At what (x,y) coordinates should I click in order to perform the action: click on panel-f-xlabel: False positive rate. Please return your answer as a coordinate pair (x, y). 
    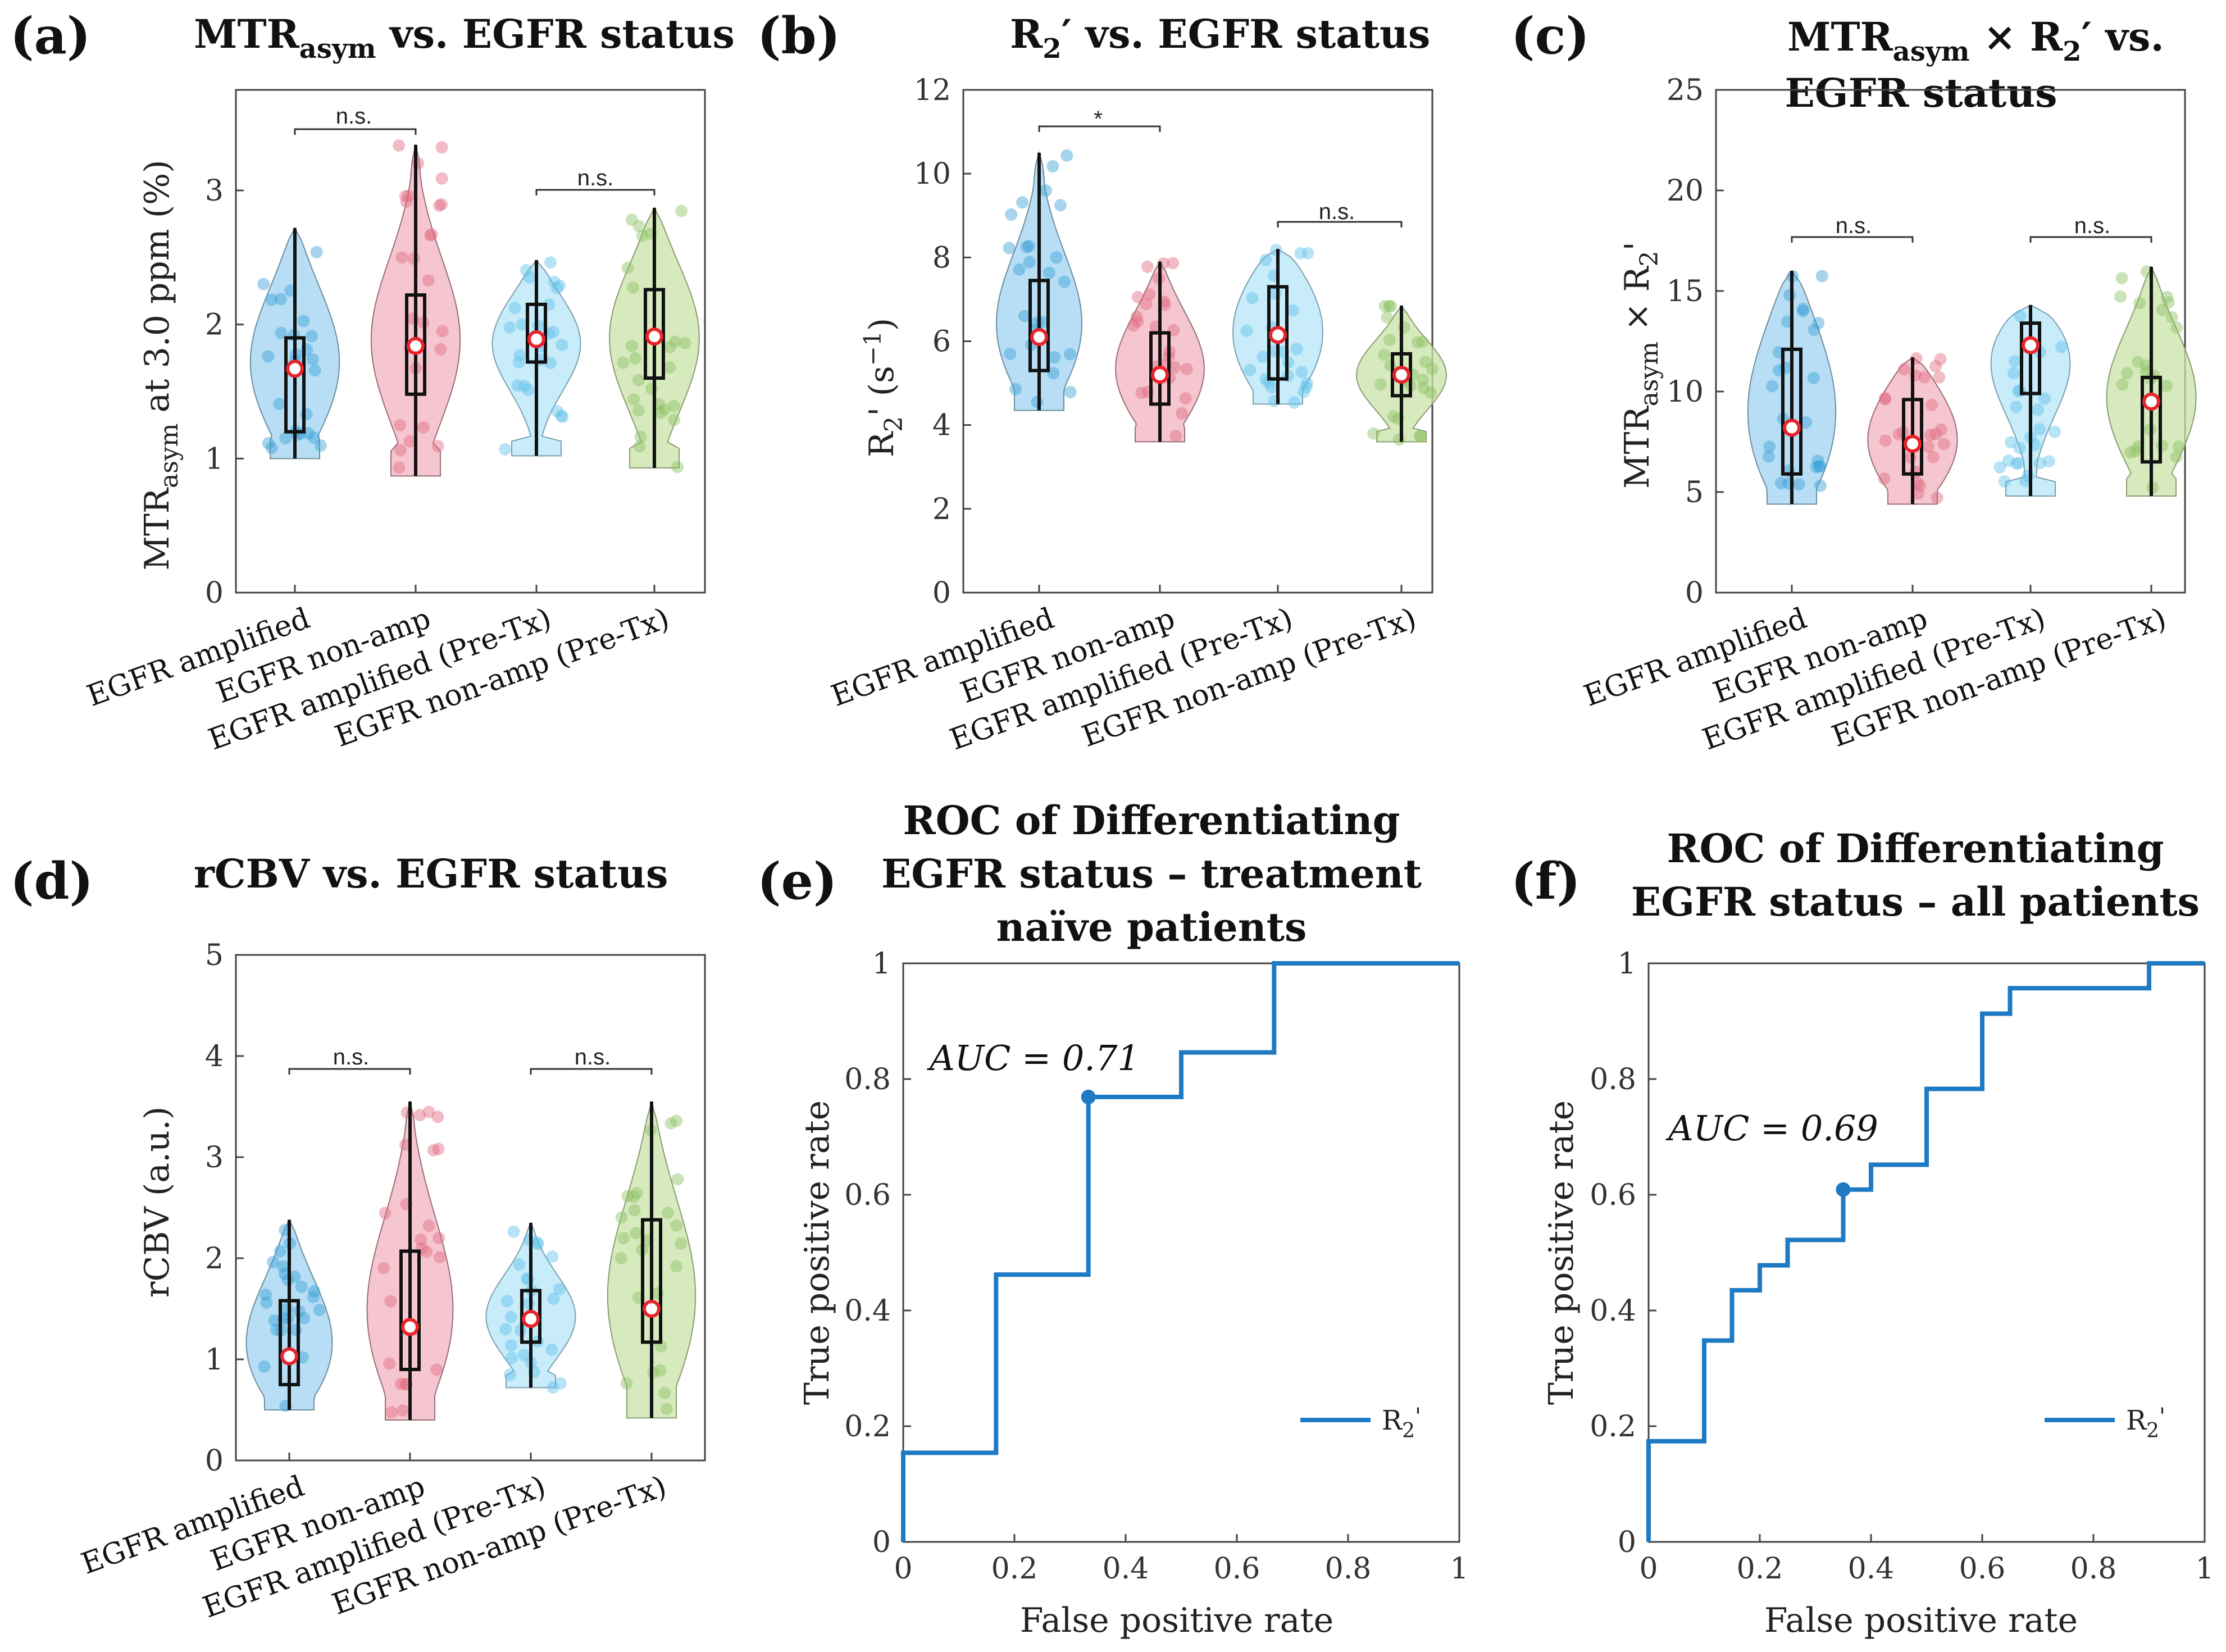
    Looking at the image, I should click on (1921, 1620).